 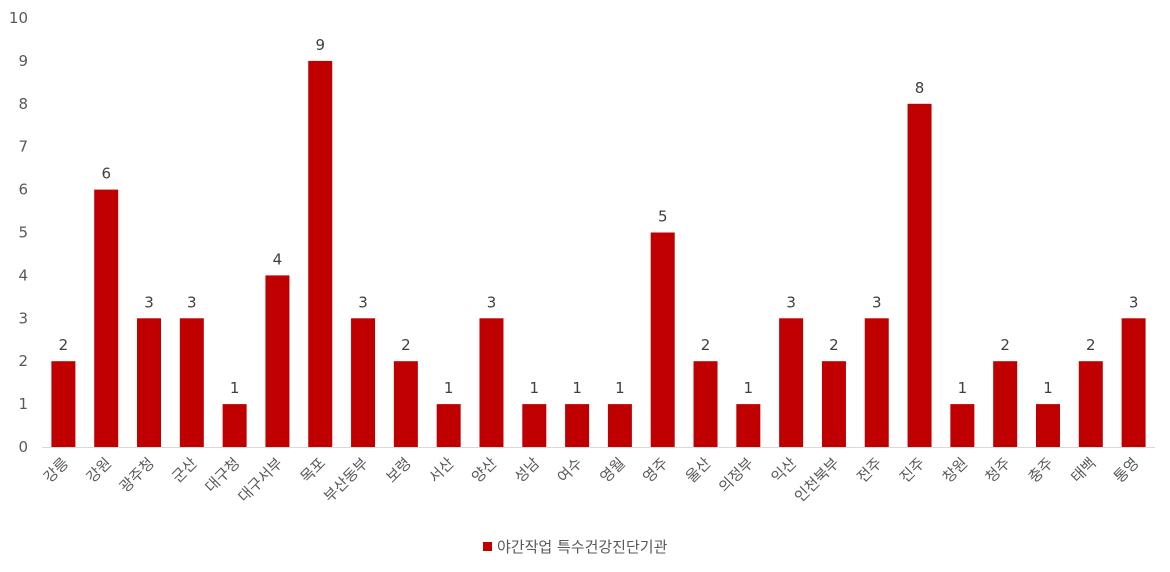 I want to click on data-label: 8, so click(x=920, y=88).